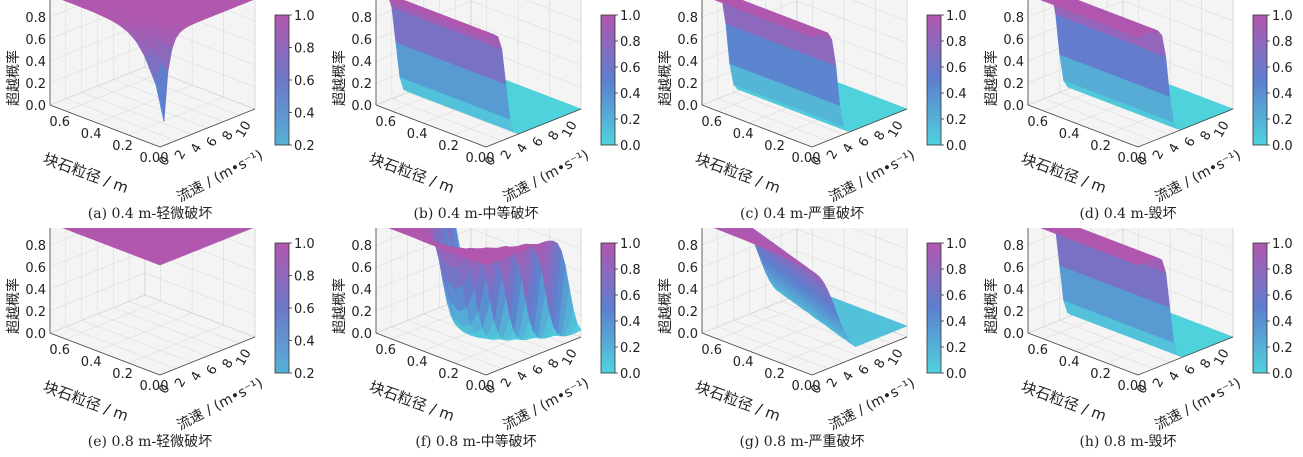  I want to click on colorbar-tick-label: 0.4, so click(956, 94).